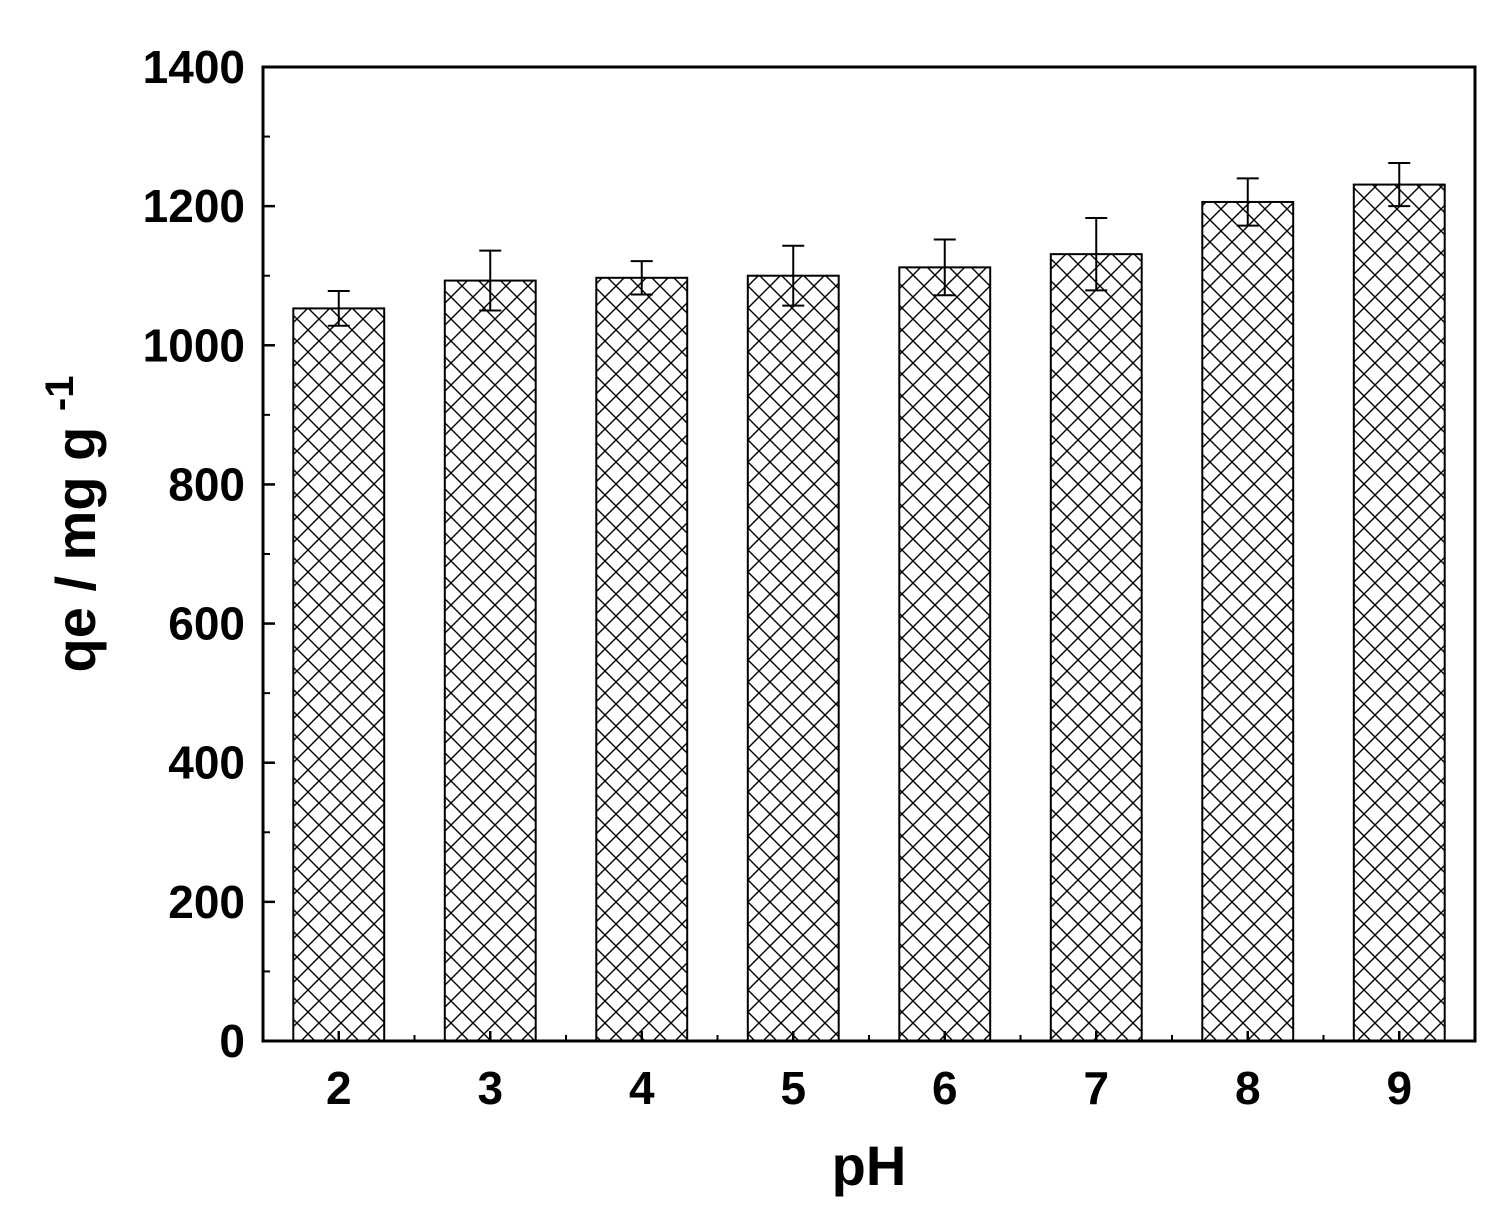 This screenshot has width=1511, height=1222. Describe the element at coordinates (206, 763) in the screenshot. I see `y-tick-label: 400` at that location.